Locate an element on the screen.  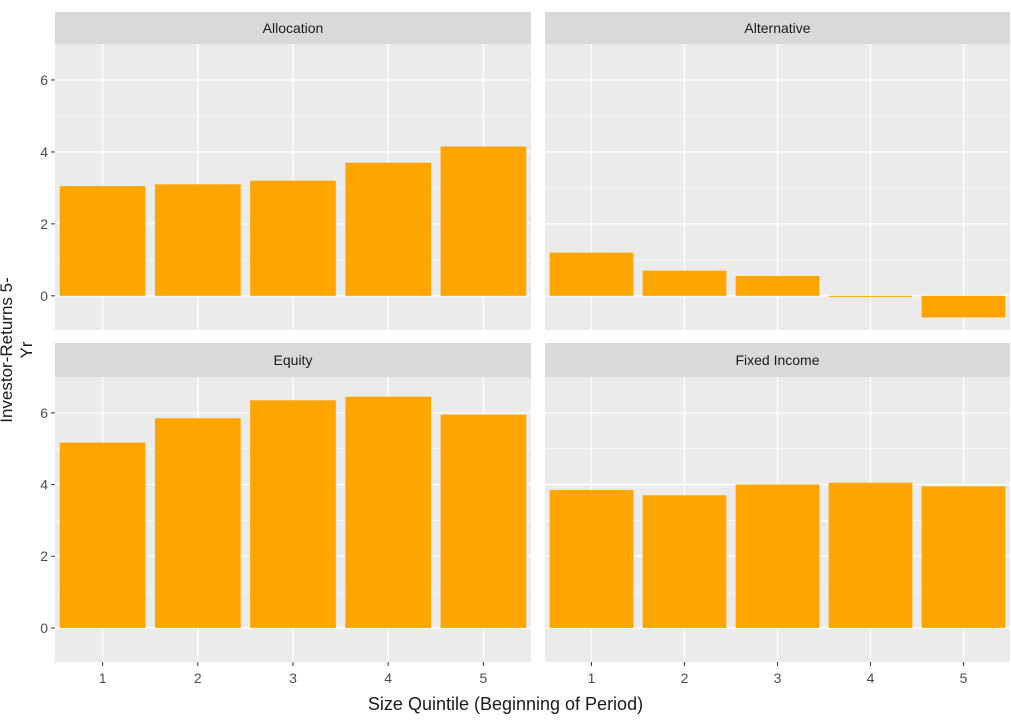
x-axis-label: Size Quintile (Beginning of Period) is located at coordinates (505, 704).